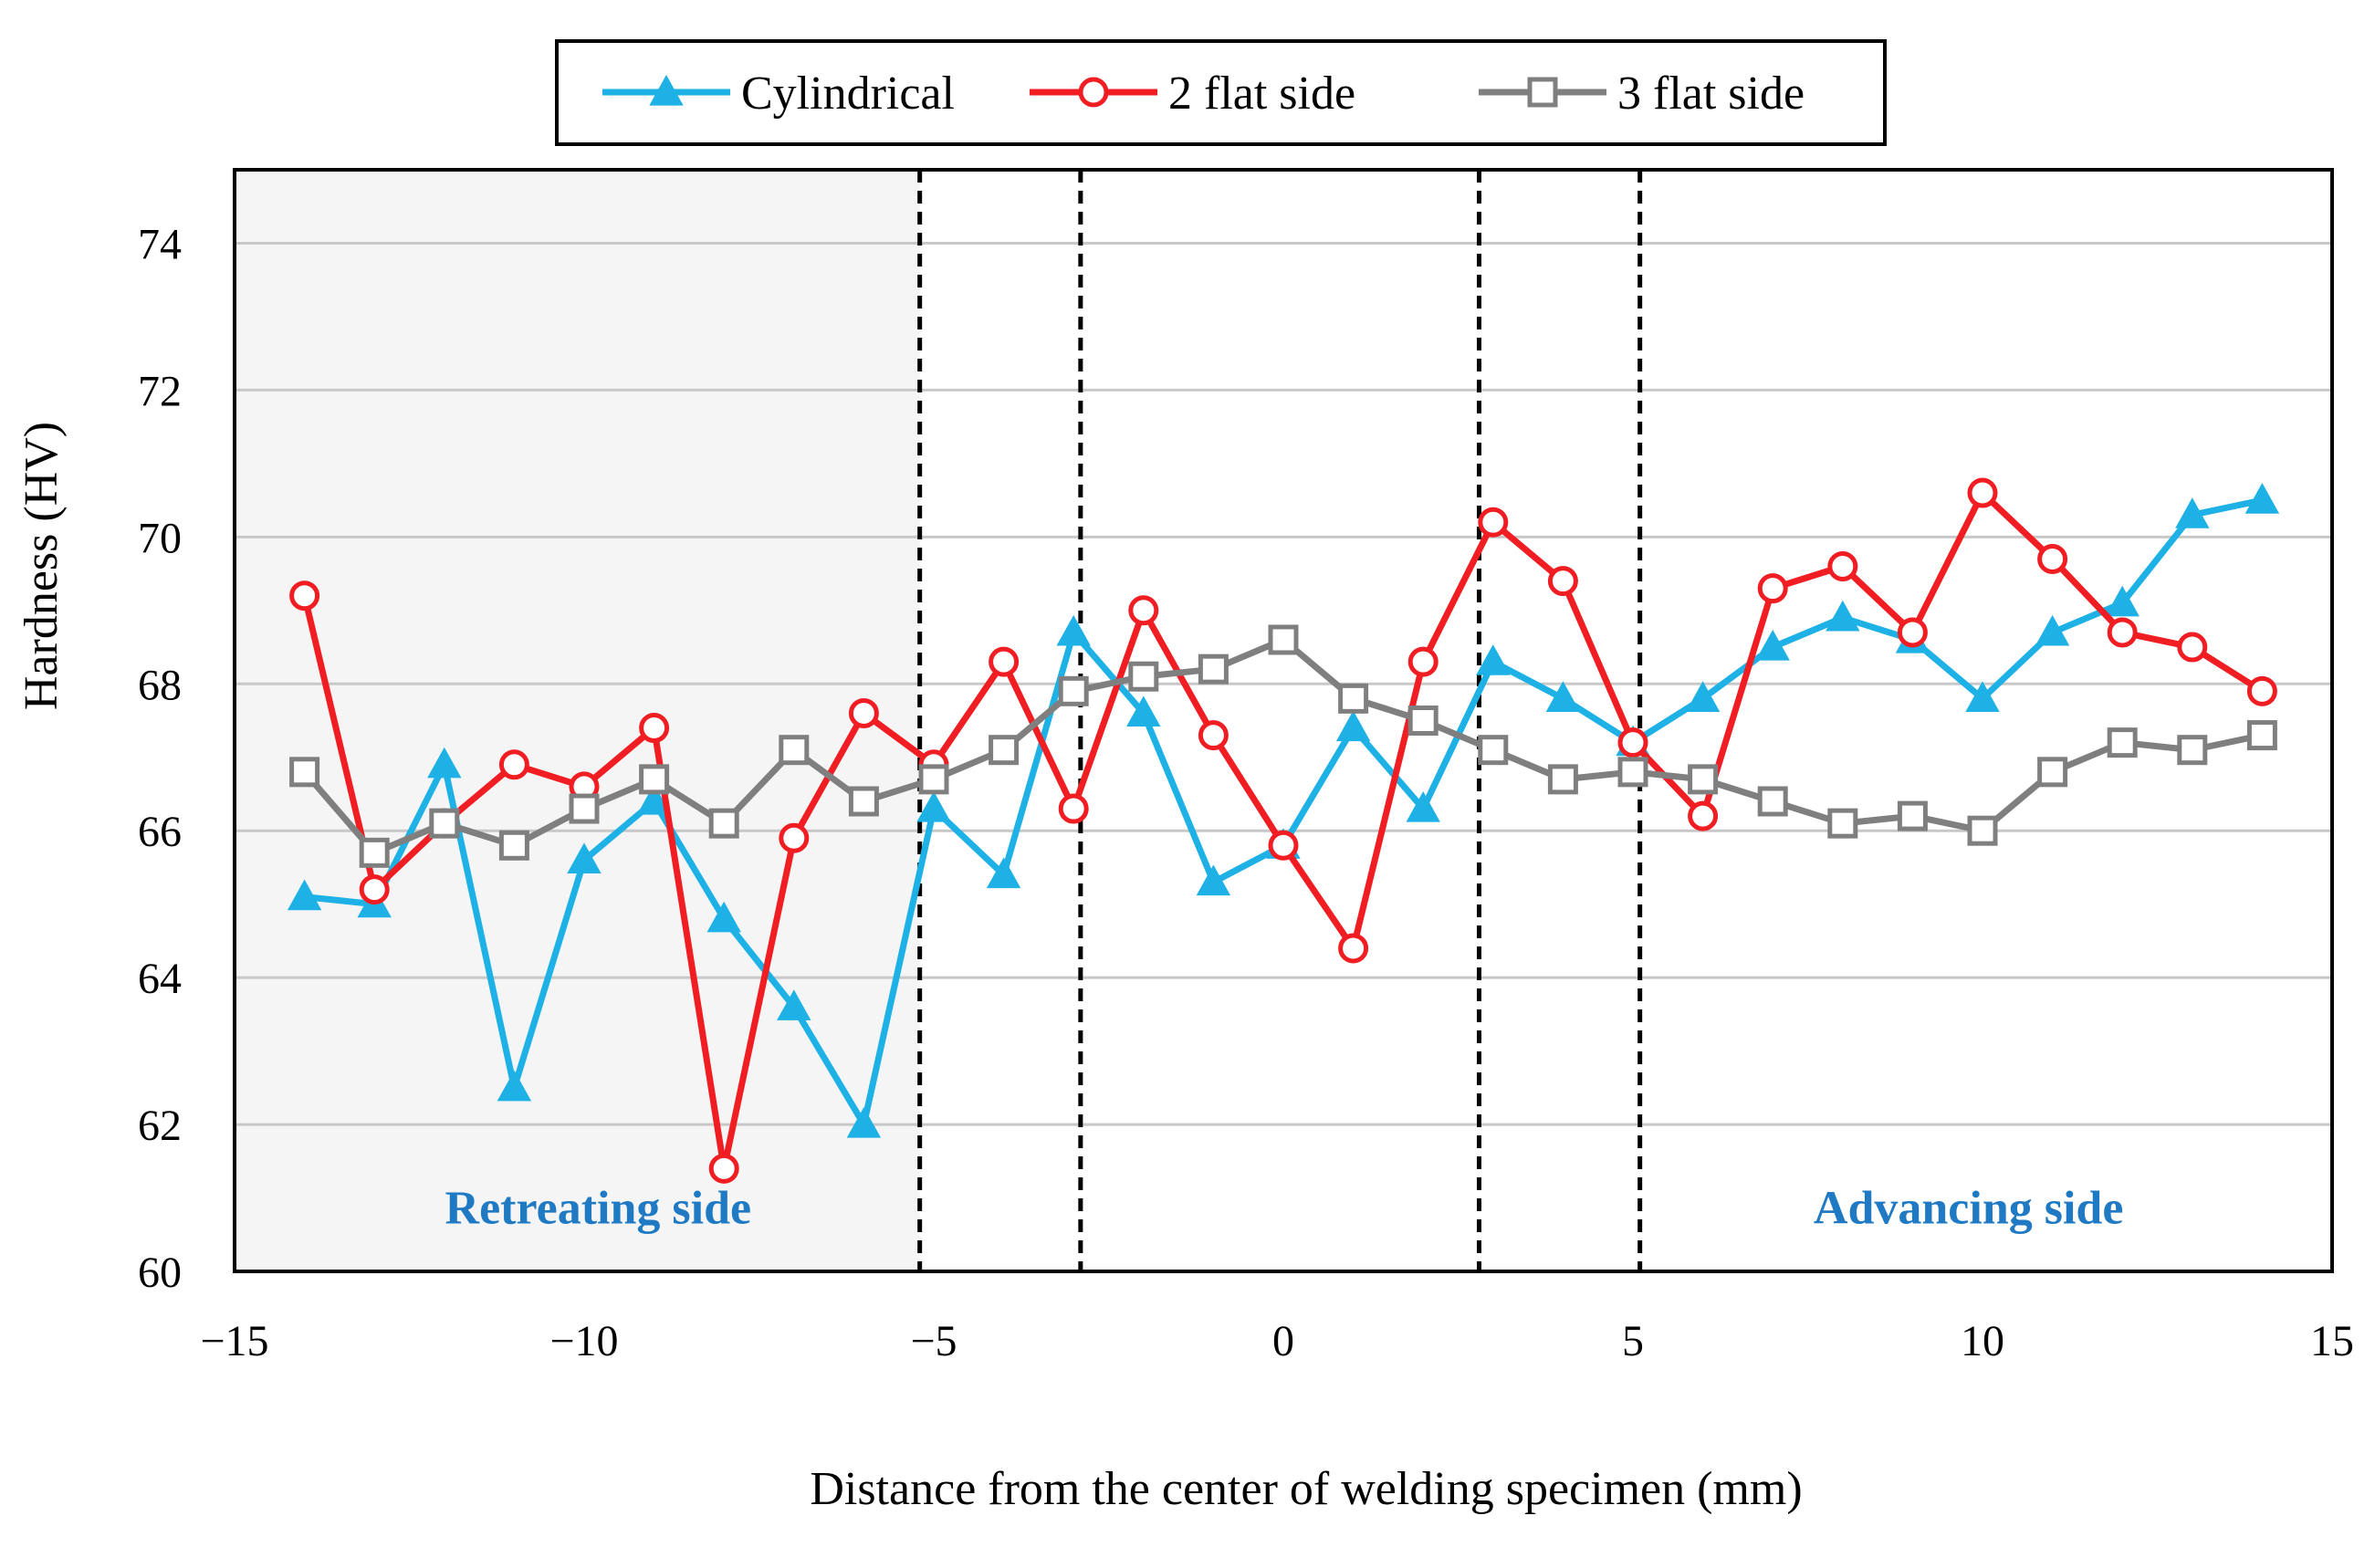 This screenshot has width=2375, height=1568. Describe the element at coordinates (42, 566) in the screenshot. I see `y-axis-label: Hardness (HV)` at that location.